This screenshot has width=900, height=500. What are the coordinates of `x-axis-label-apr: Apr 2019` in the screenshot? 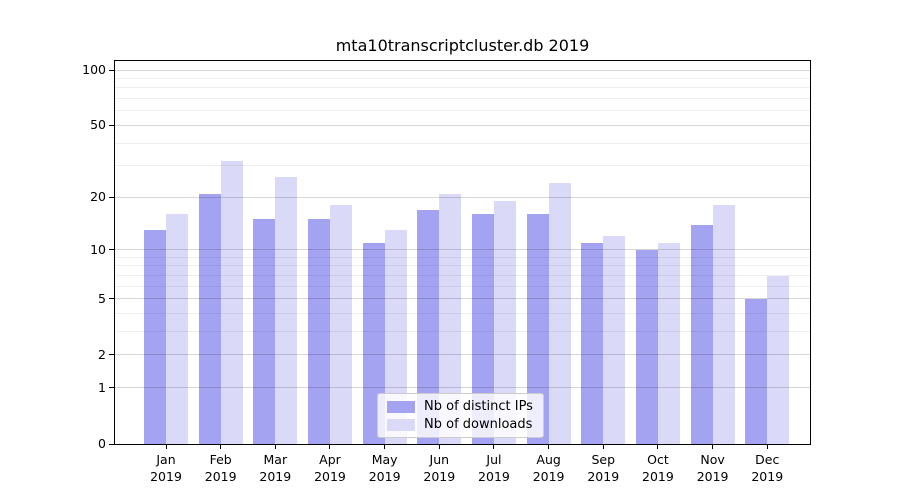 It's located at (330, 468).